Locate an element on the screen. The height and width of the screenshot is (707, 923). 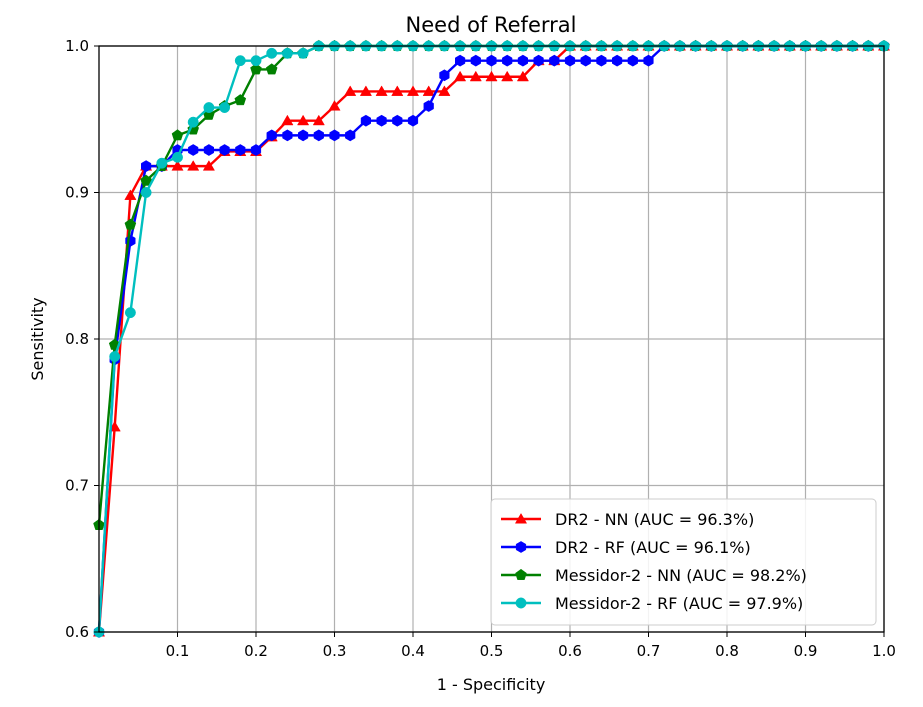
y-axis-label: Sensitivity is located at coordinates (37, 338).